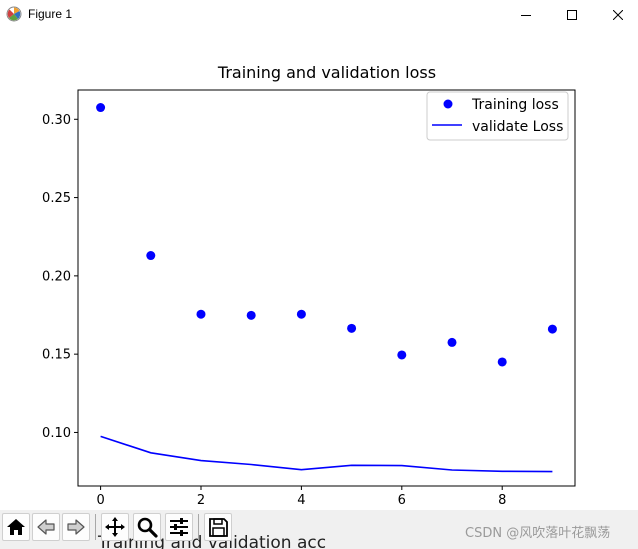  What do you see at coordinates (56, 120) in the screenshot?
I see `y-tick-label: 0.30` at bounding box center [56, 120].